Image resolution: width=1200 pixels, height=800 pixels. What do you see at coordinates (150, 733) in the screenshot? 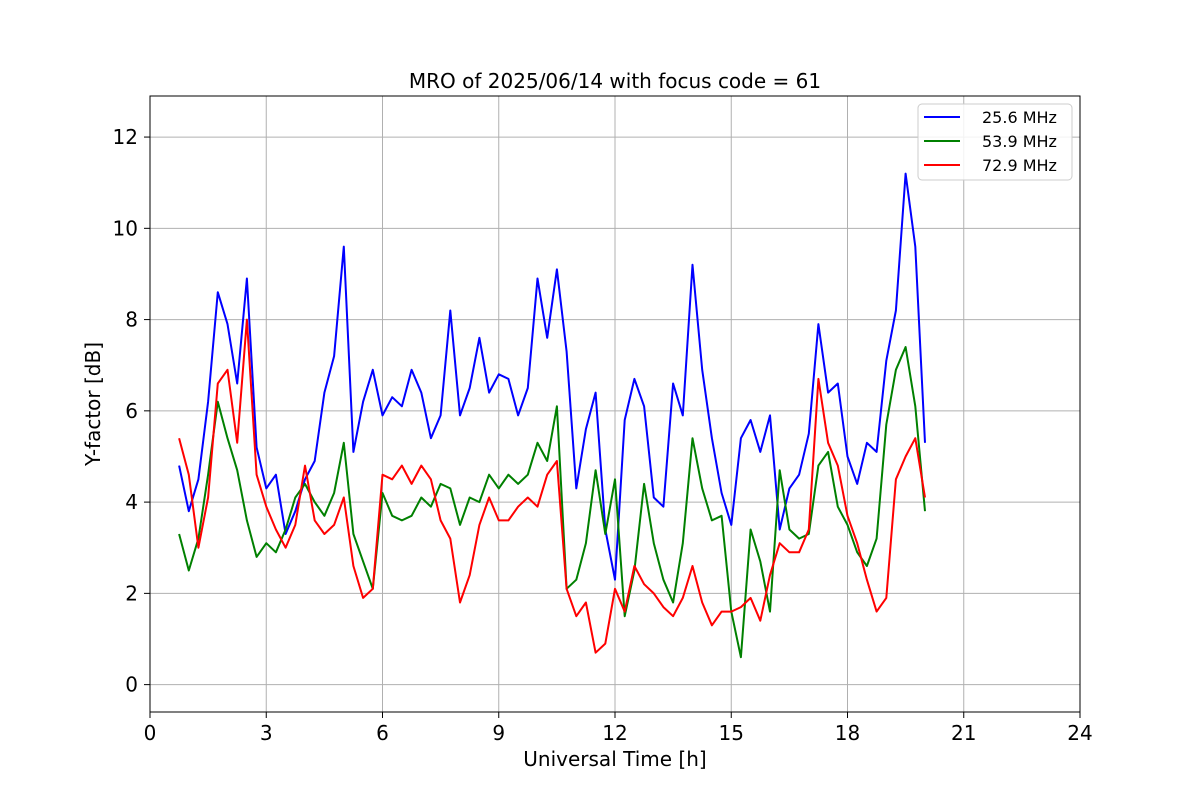
I see `x-tick-label: 0` at bounding box center [150, 733].